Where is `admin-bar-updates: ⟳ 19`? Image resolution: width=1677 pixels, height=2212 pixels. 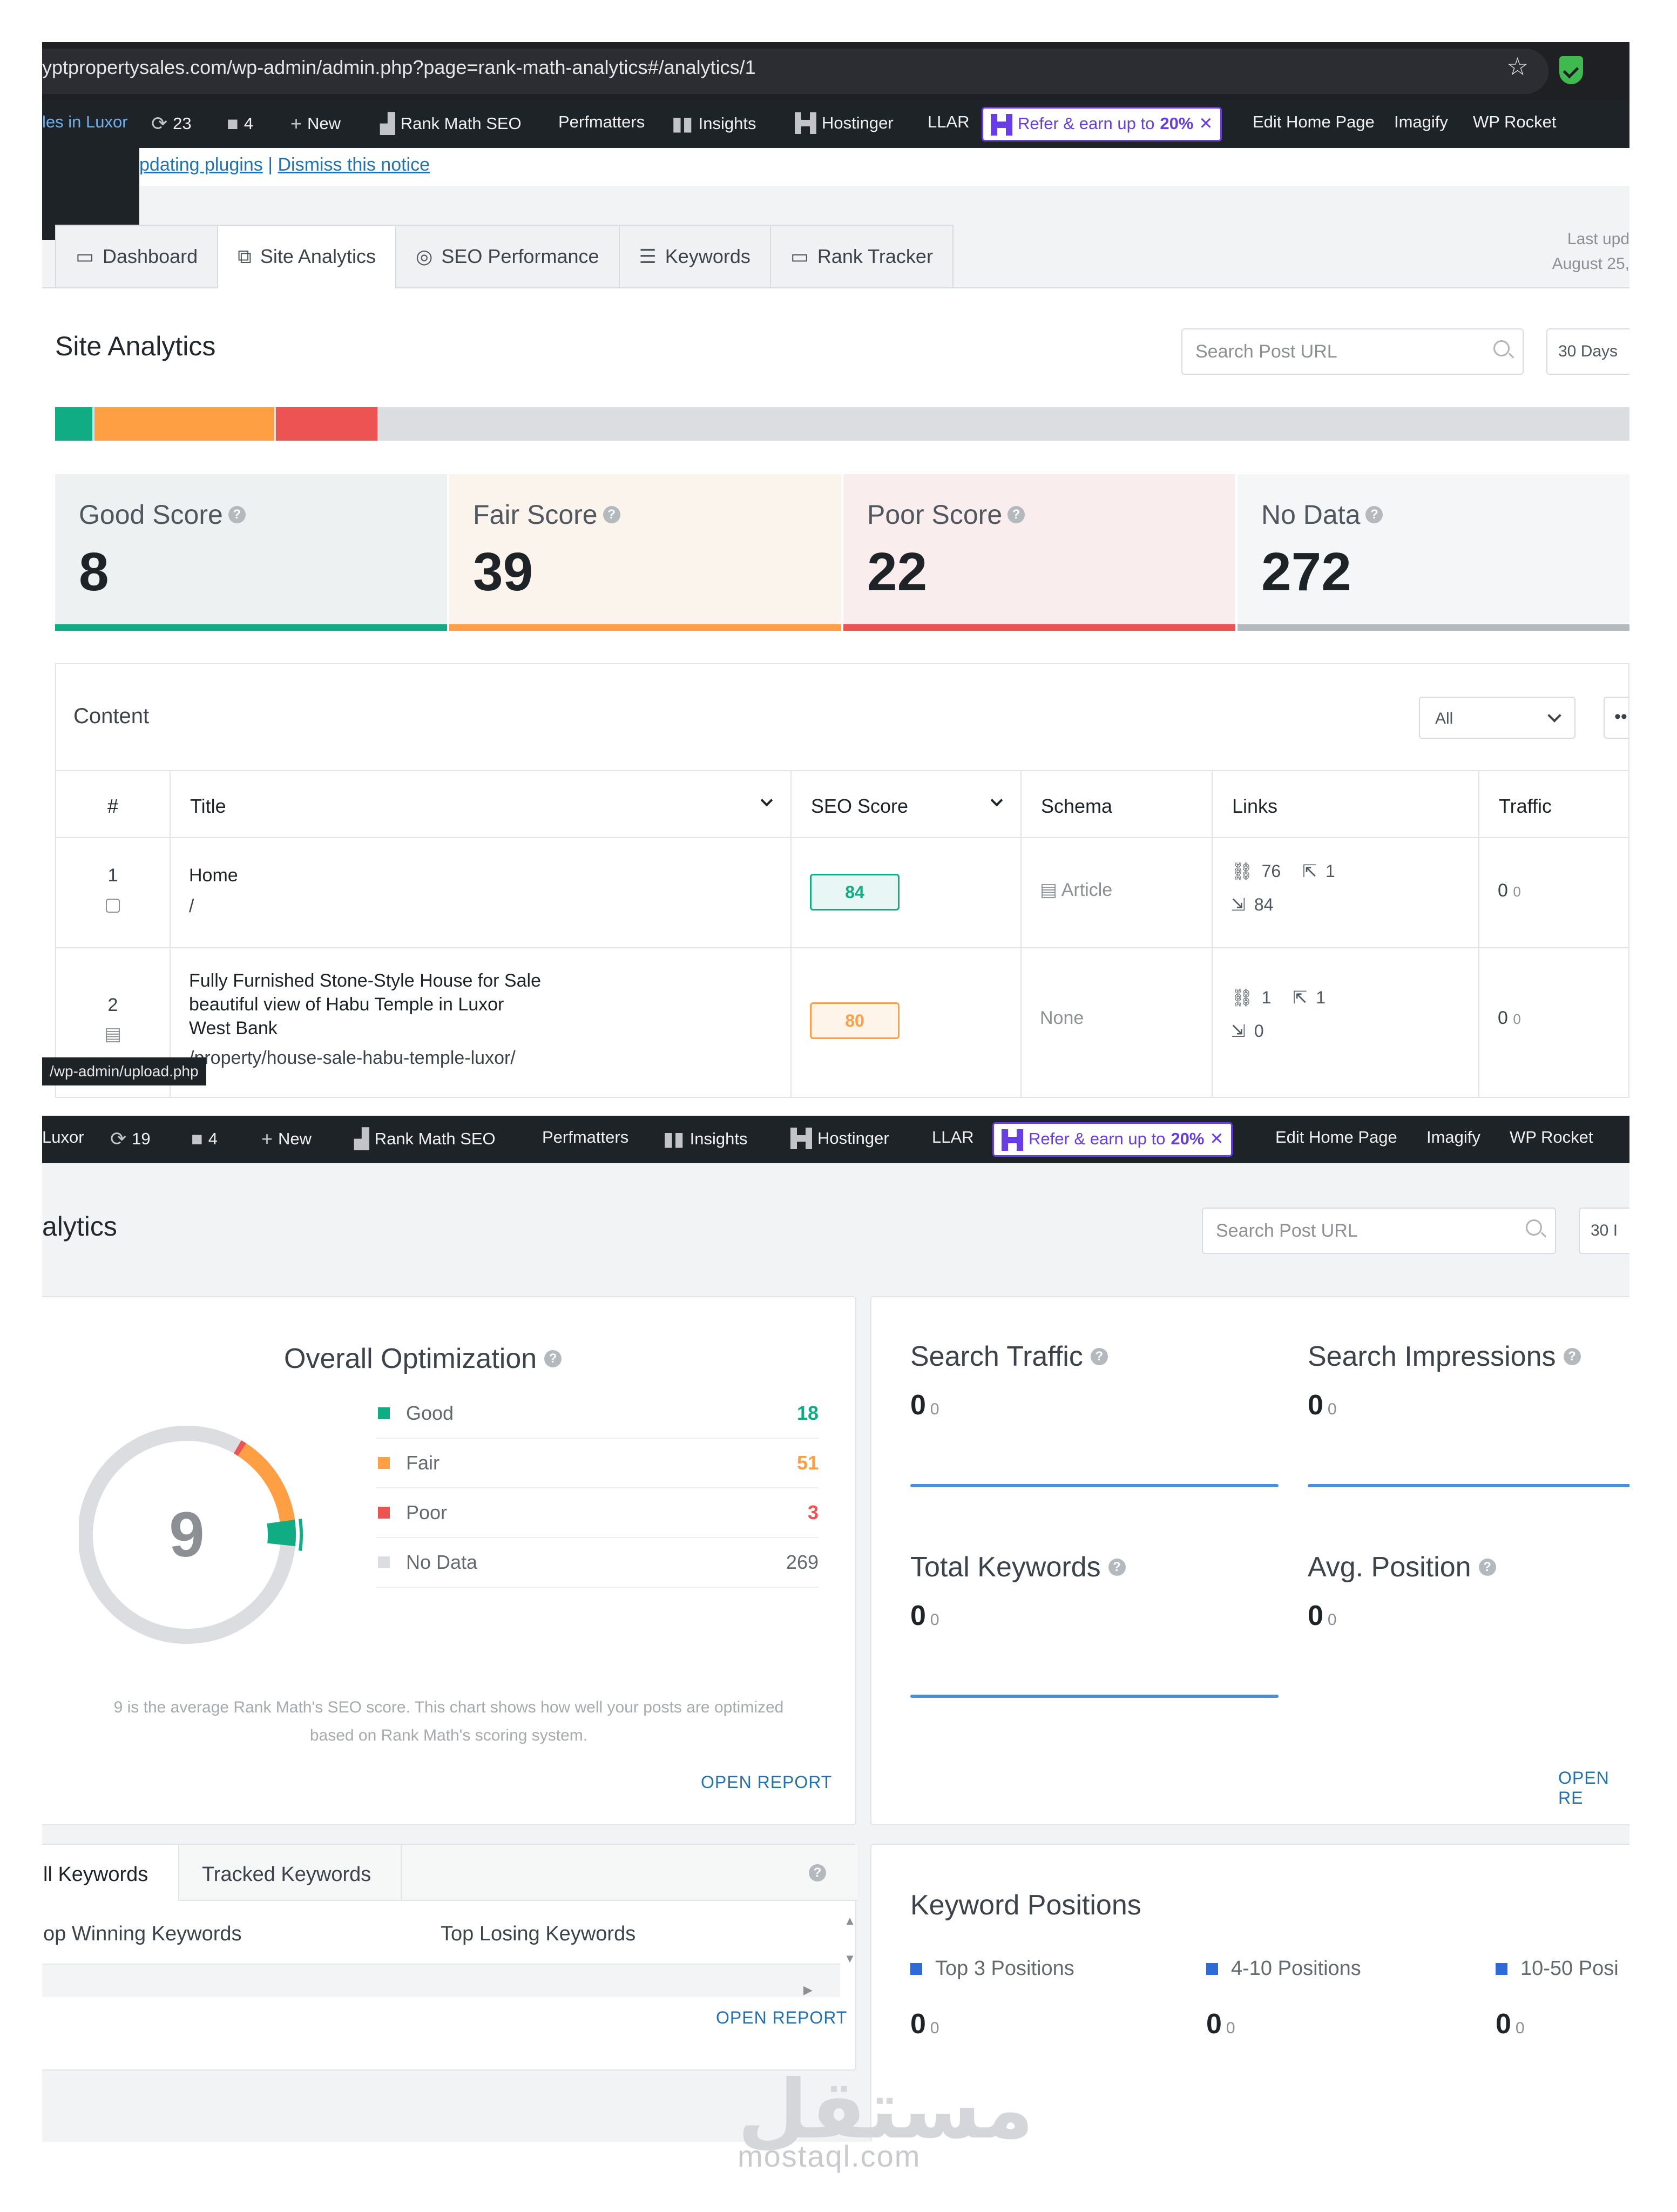
admin-bar-updates: ⟳ 19 is located at coordinates (130, 1139).